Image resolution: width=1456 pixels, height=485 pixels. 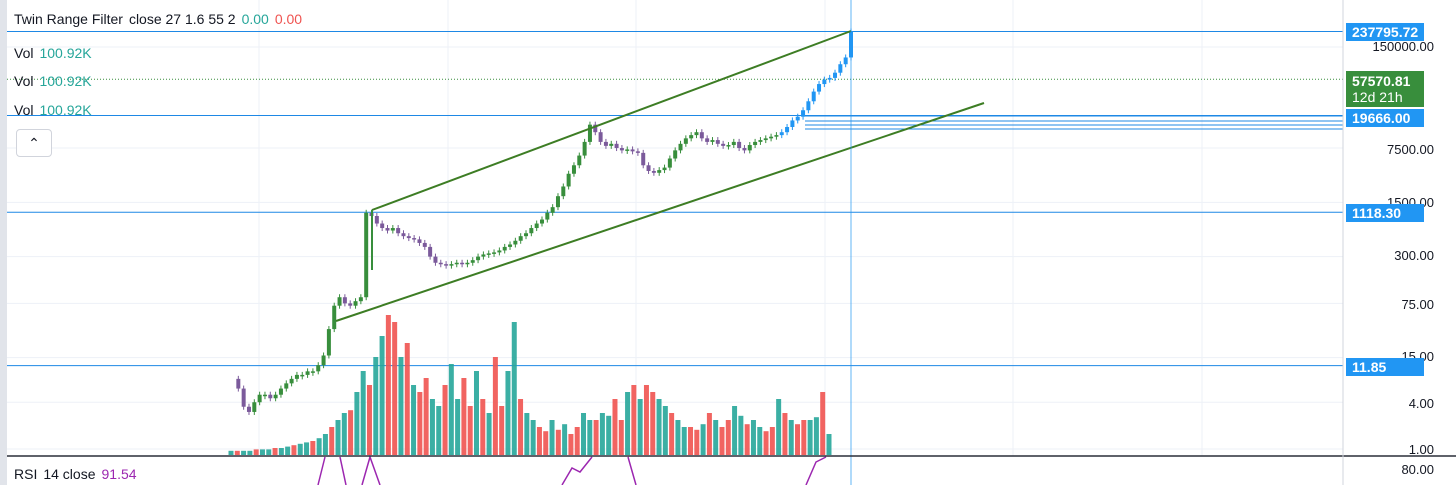 I want to click on collapse-legend-button: ⌃, so click(x=34, y=143).